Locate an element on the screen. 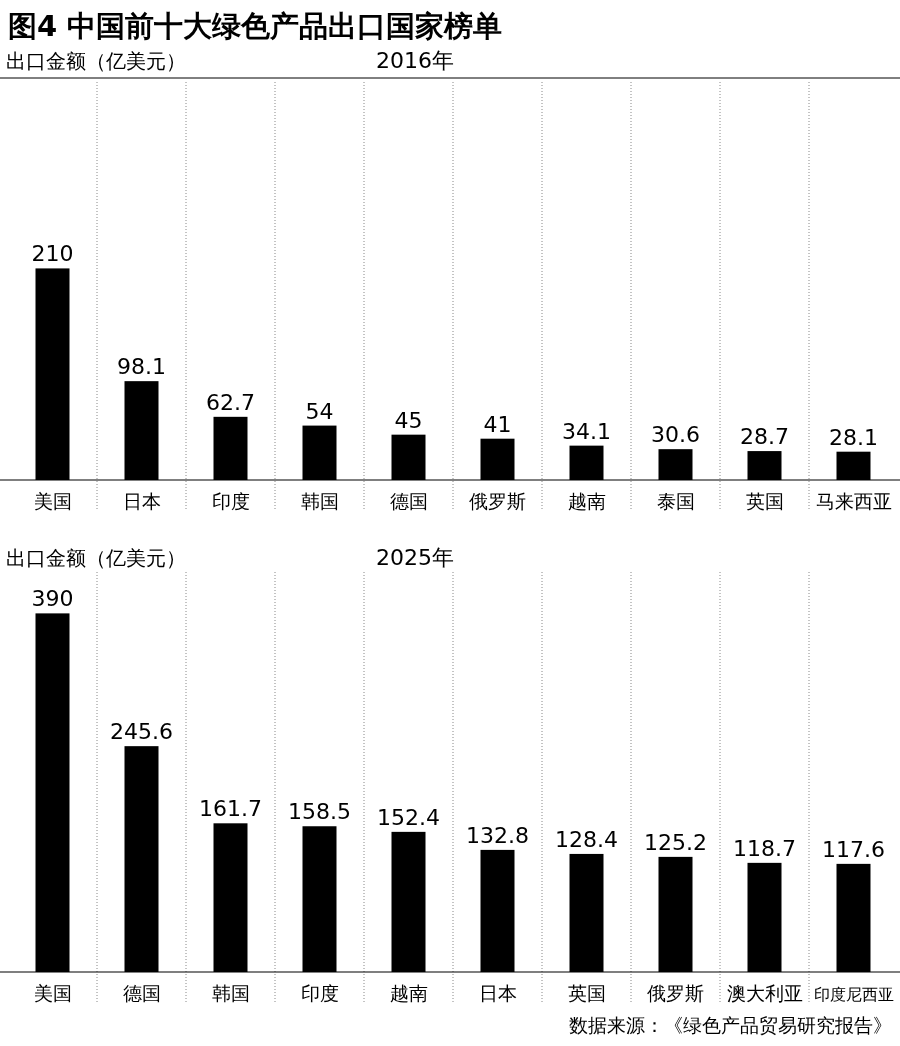  chart-title: 图4 中国前十大绿色产品出口国家榜单 is located at coordinates (255, 26).